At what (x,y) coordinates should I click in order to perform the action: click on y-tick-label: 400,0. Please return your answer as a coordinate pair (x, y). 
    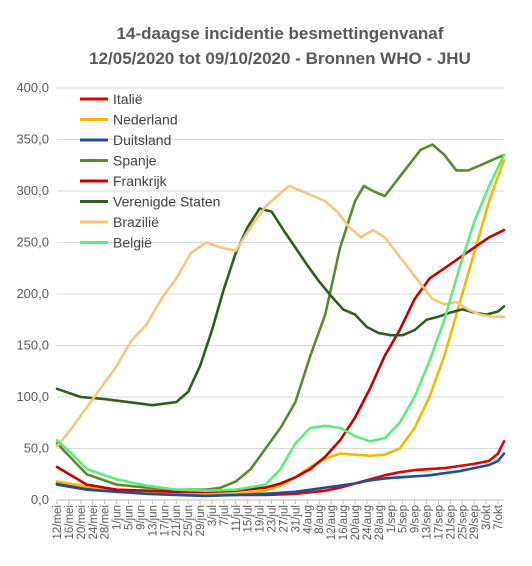
    Looking at the image, I should click on (32, 87).